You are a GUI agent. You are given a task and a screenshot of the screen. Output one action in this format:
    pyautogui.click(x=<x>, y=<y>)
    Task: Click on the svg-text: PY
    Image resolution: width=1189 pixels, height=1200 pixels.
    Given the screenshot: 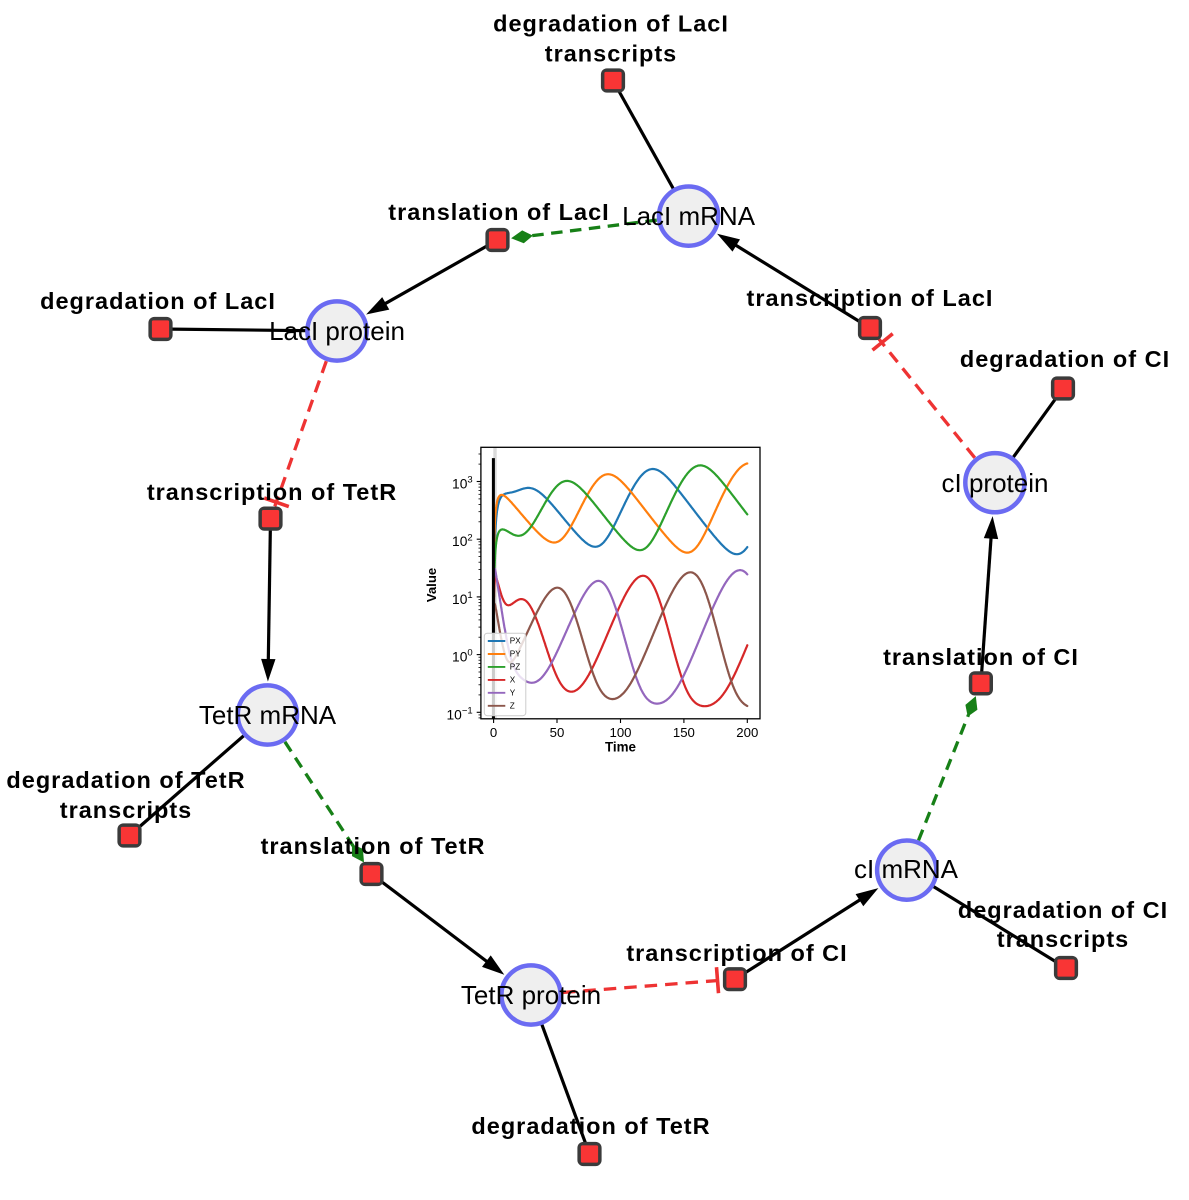 What is the action you would take?
    pyautogui.click(x=515, y=654)
    